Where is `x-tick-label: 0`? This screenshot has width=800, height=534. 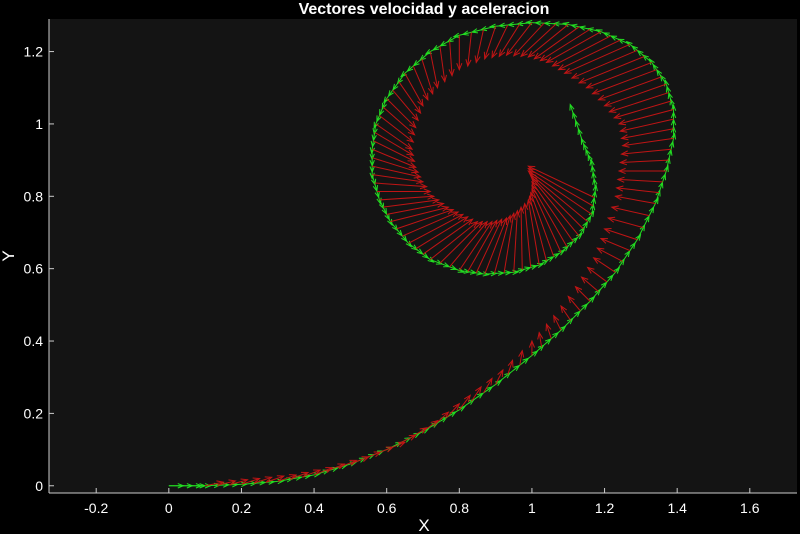 x-tick-label: 0 is located at coordinates (169, 508).